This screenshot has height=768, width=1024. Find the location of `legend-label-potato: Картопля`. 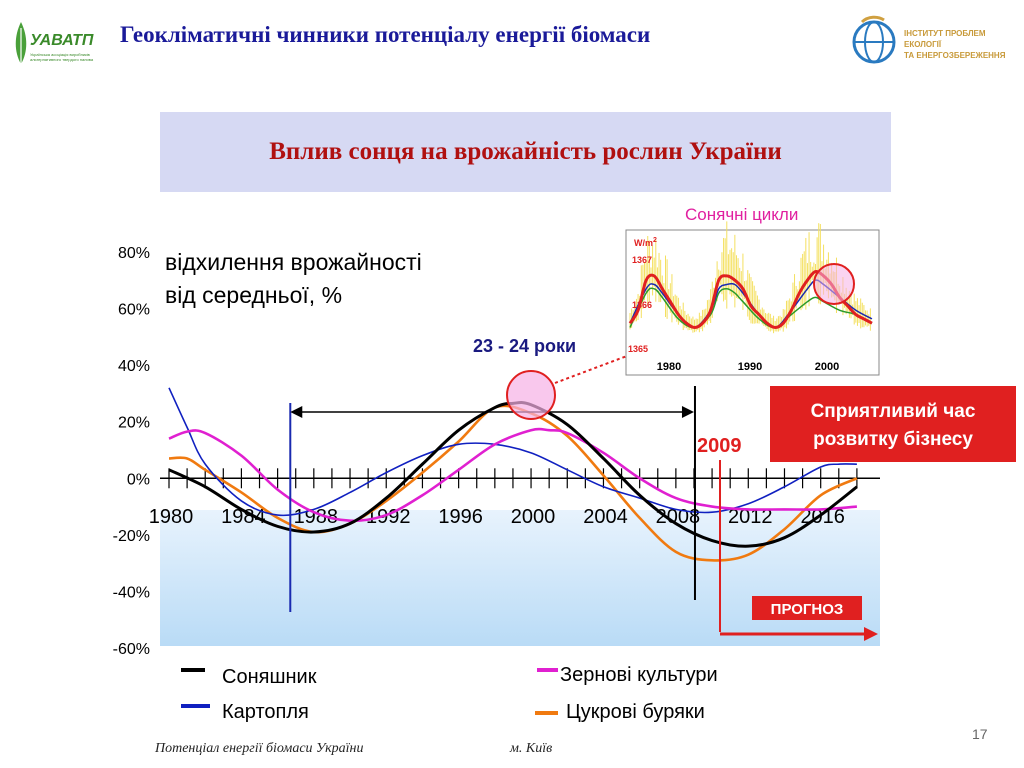

legend-label-potato: Картопля is located at coordinates (265, 712).